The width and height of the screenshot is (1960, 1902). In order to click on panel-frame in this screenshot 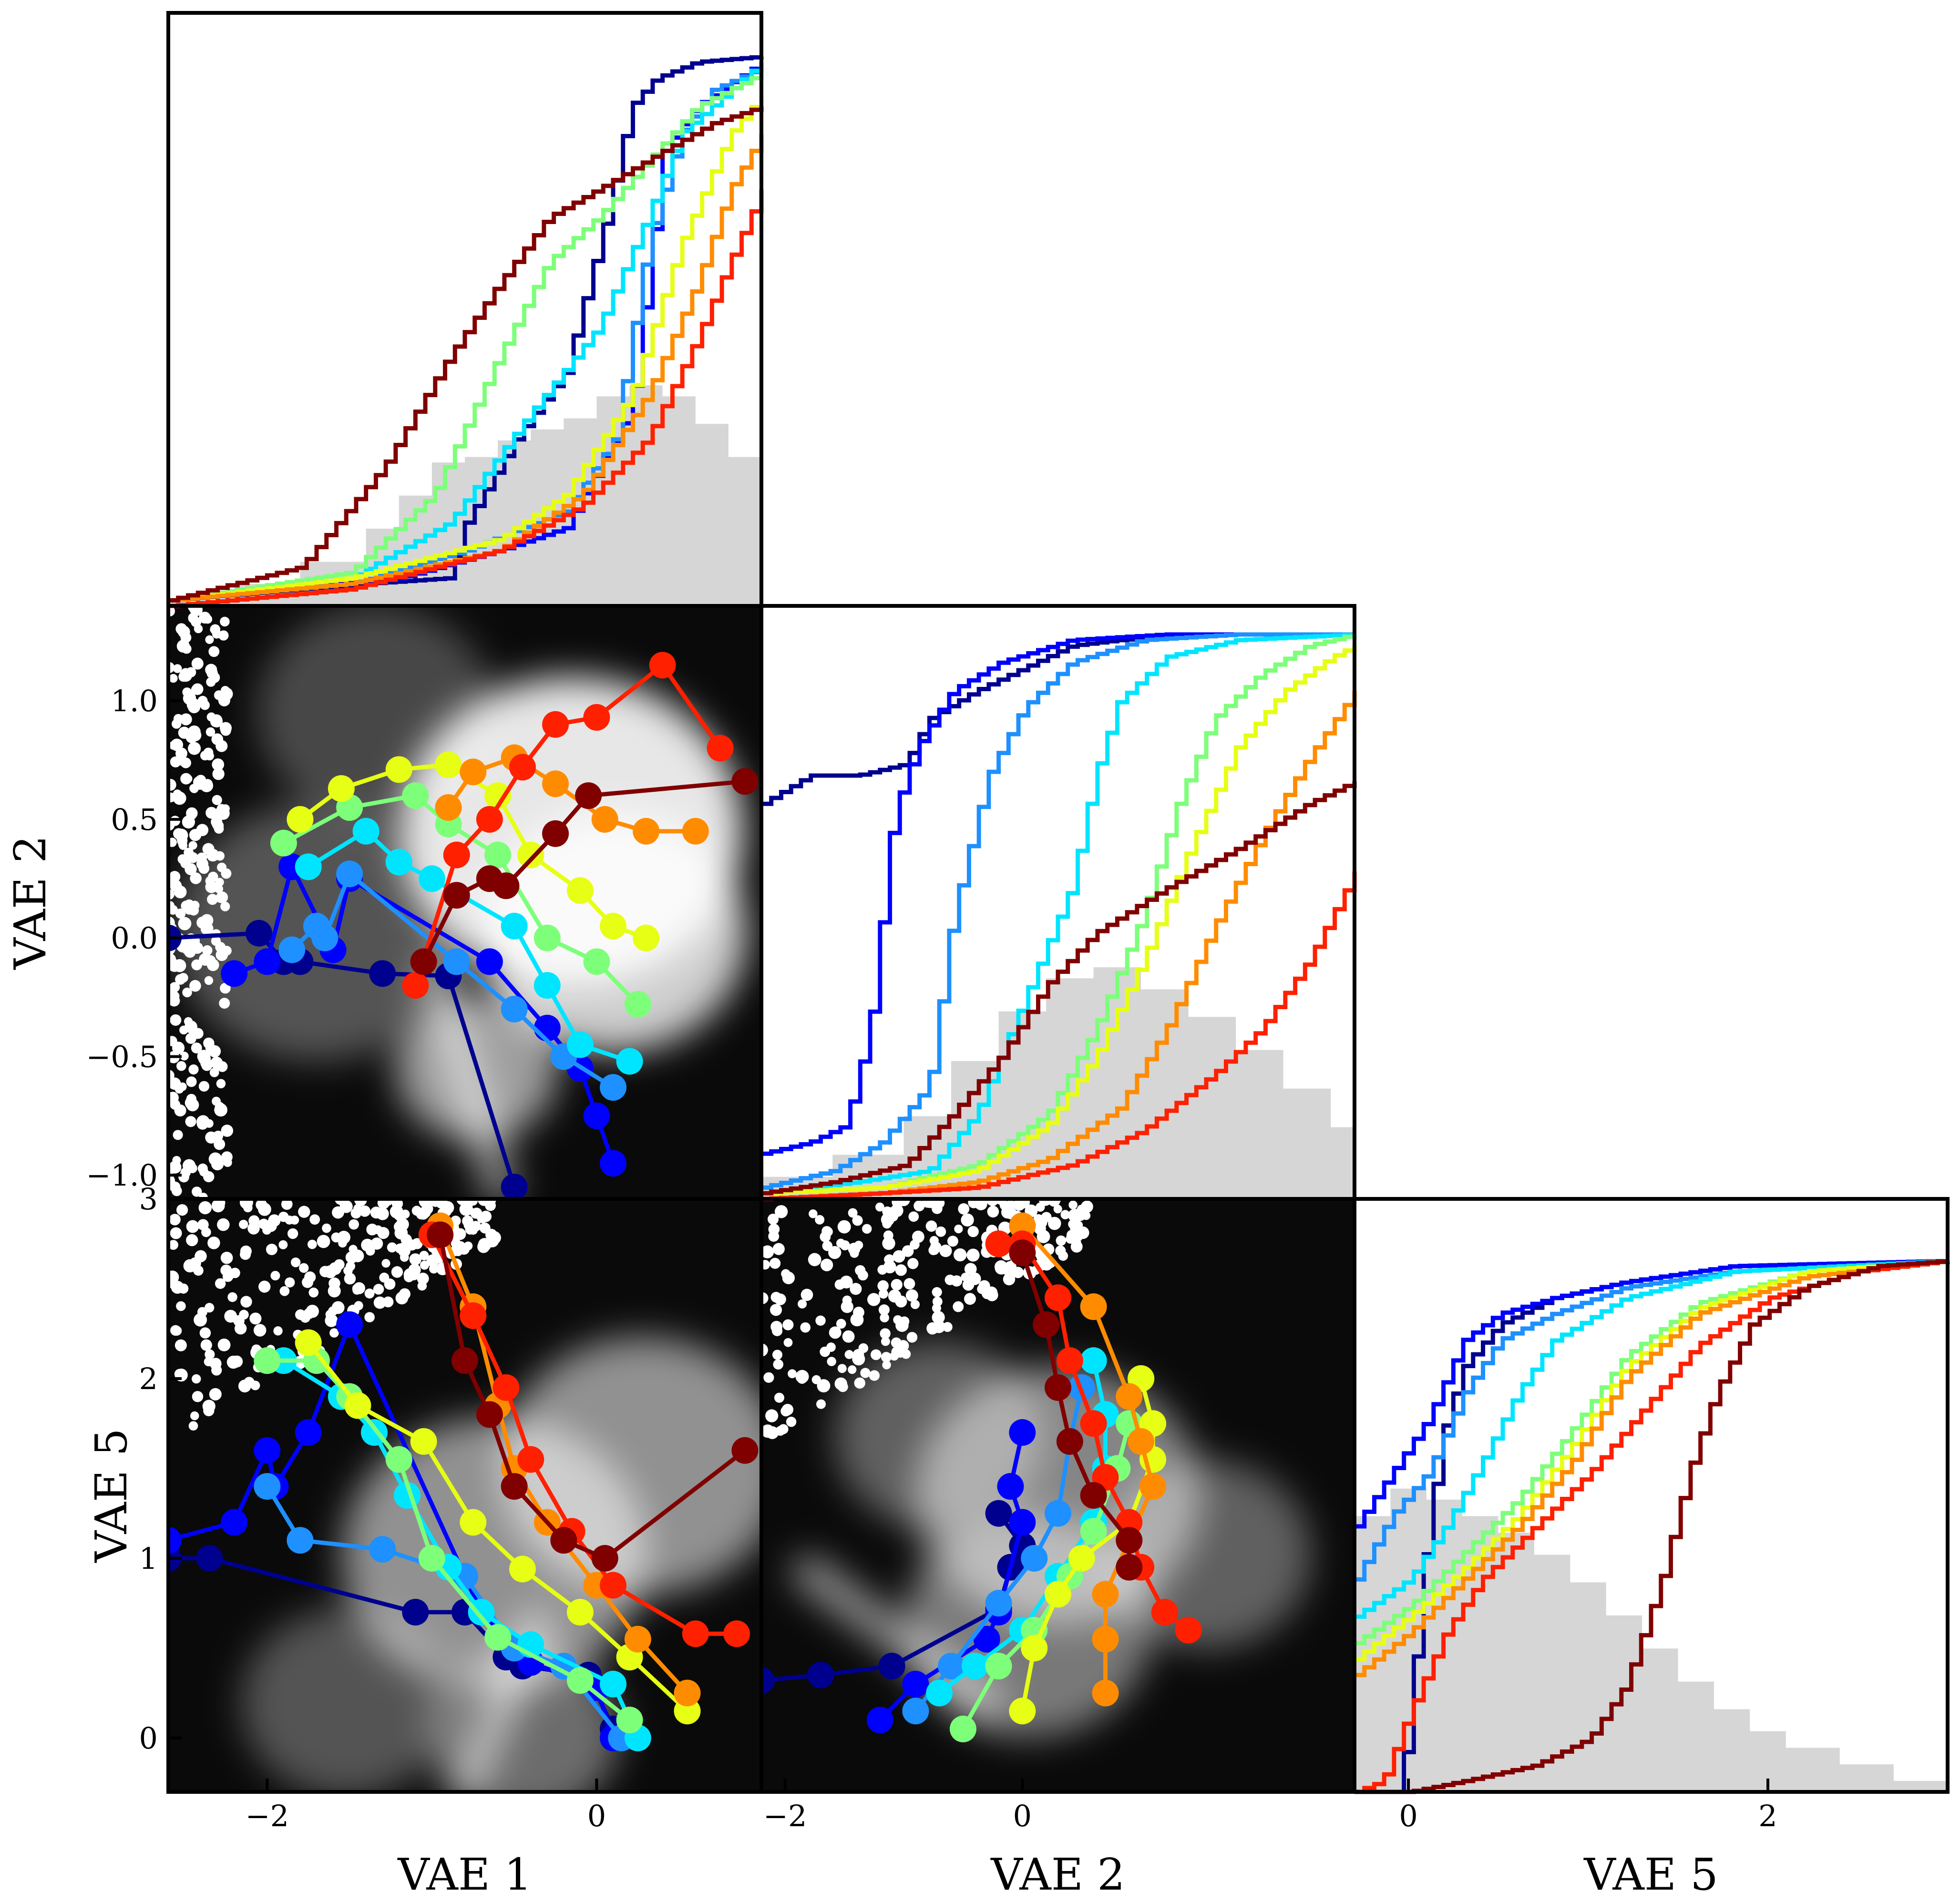, I will do `click(1651, 1495)`.